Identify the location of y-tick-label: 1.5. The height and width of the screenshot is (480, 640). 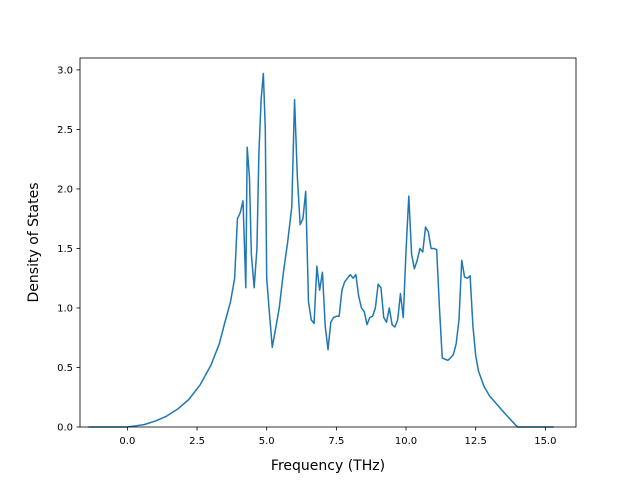
(65, 249).